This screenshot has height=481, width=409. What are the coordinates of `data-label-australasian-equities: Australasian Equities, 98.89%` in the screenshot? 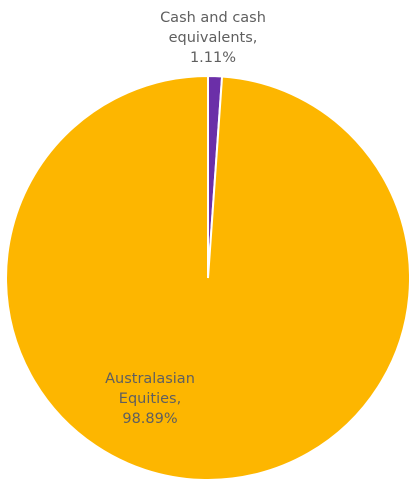 It's located at (150, 399).